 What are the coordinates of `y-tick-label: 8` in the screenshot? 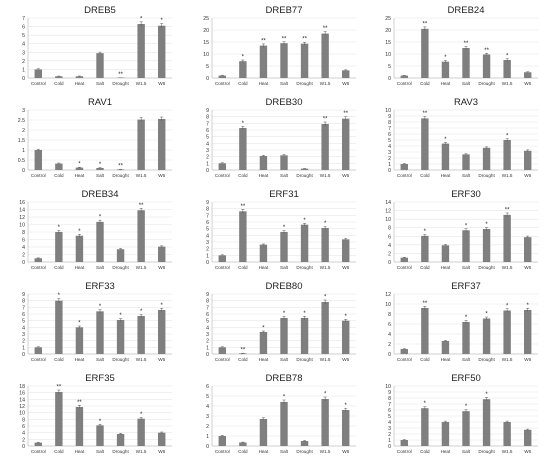 It's located at (23, 420).